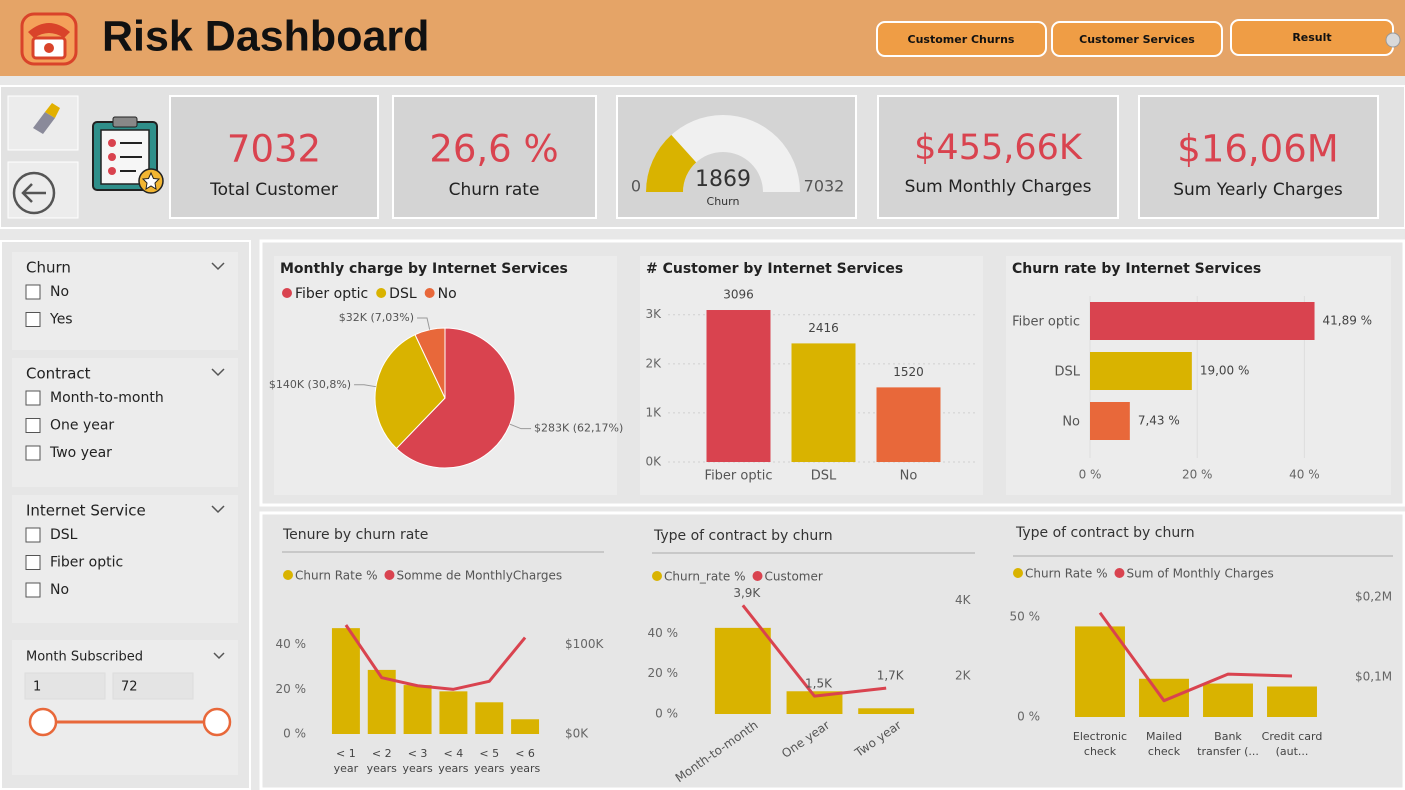 This screenshot has height=790, width=1405. What do you see at coordinates (998, 148) in the screenshot?
I see `kpi-value: $455,66K` at bounding box center [998, 148].